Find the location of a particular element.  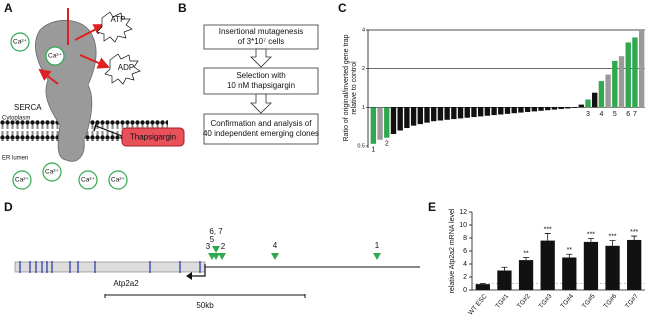

panel-label: C is located at coordinates (342, 8).